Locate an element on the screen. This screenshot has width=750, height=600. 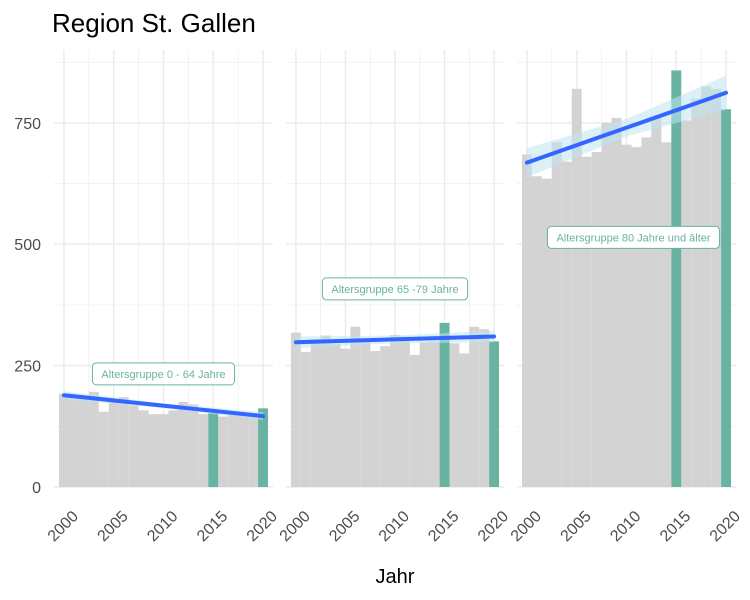
facet-label-text: Altersgruppe 80 Jahre und älter is located at coordinates (633, 238).